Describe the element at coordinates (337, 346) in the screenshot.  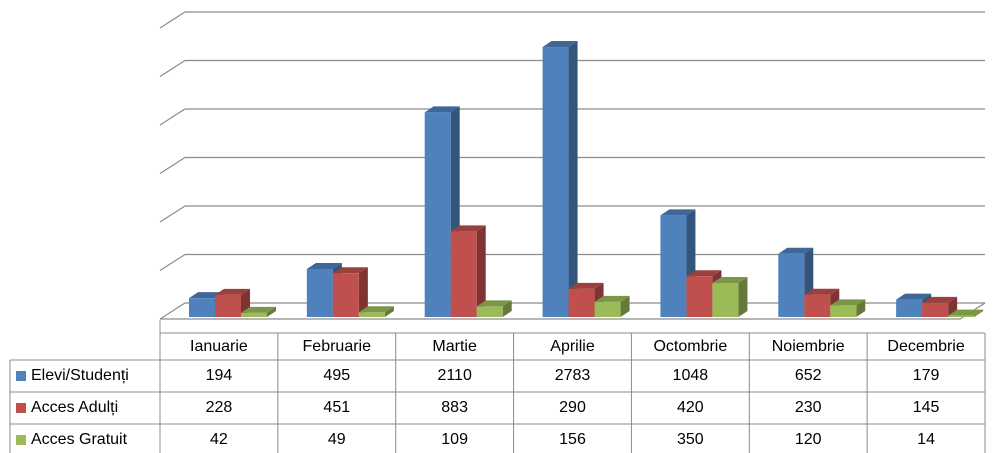
I see `x-tick-label: Februarie` at that location.